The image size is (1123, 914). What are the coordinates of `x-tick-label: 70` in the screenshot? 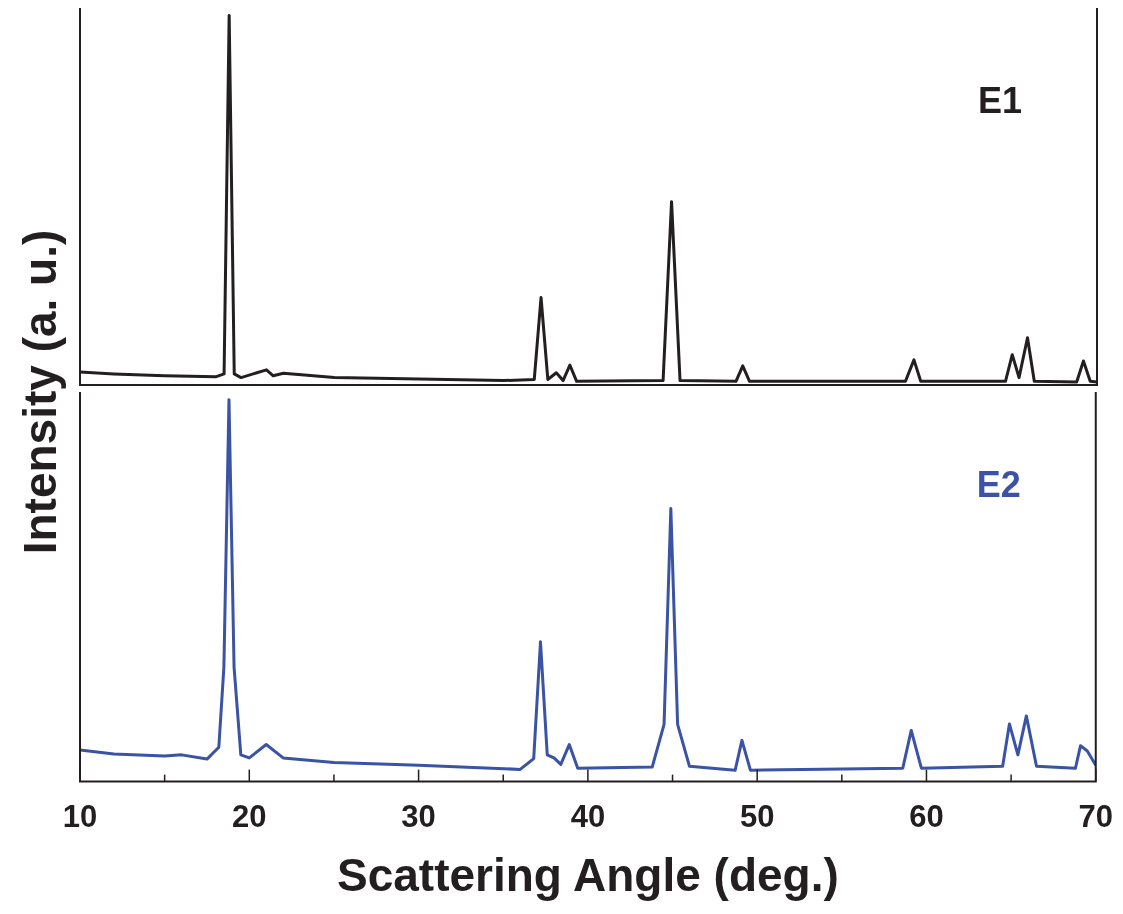 It's located at (1095, 816).